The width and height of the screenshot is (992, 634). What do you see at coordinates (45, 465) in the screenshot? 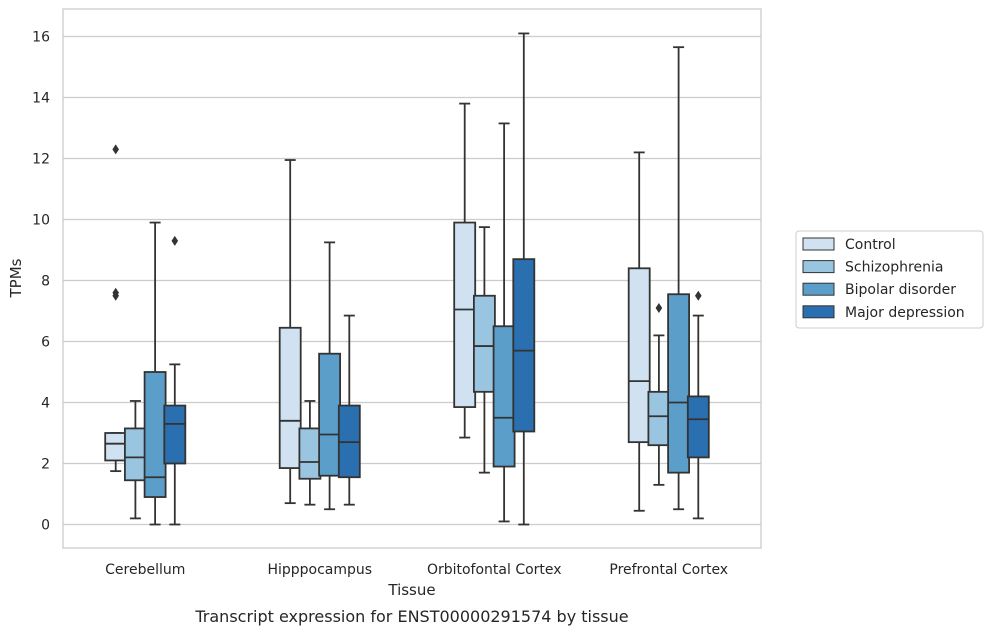
I see `y-tick-label: 2` at bounding box center [45, 465].